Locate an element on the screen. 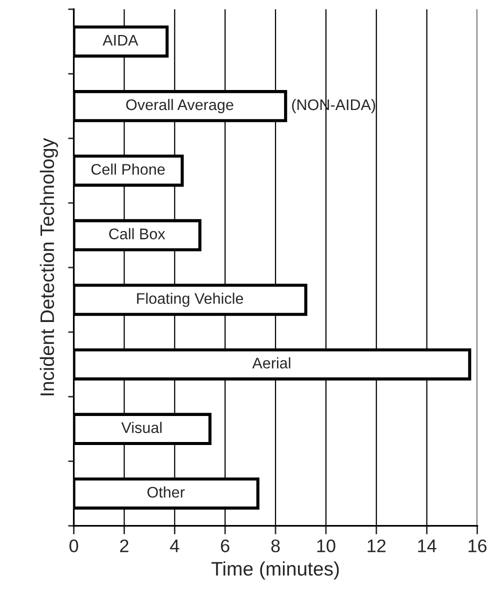  x-tick-label: 12 is located at coordinates (377, 545).